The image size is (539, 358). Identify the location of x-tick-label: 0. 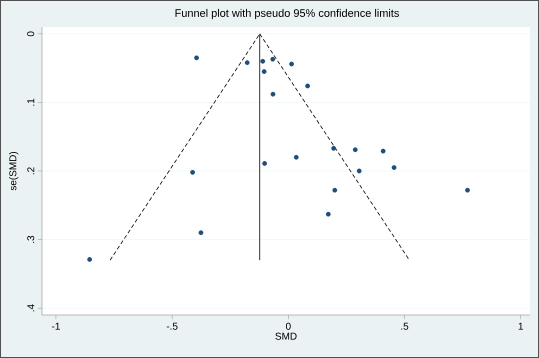
(288, 326).